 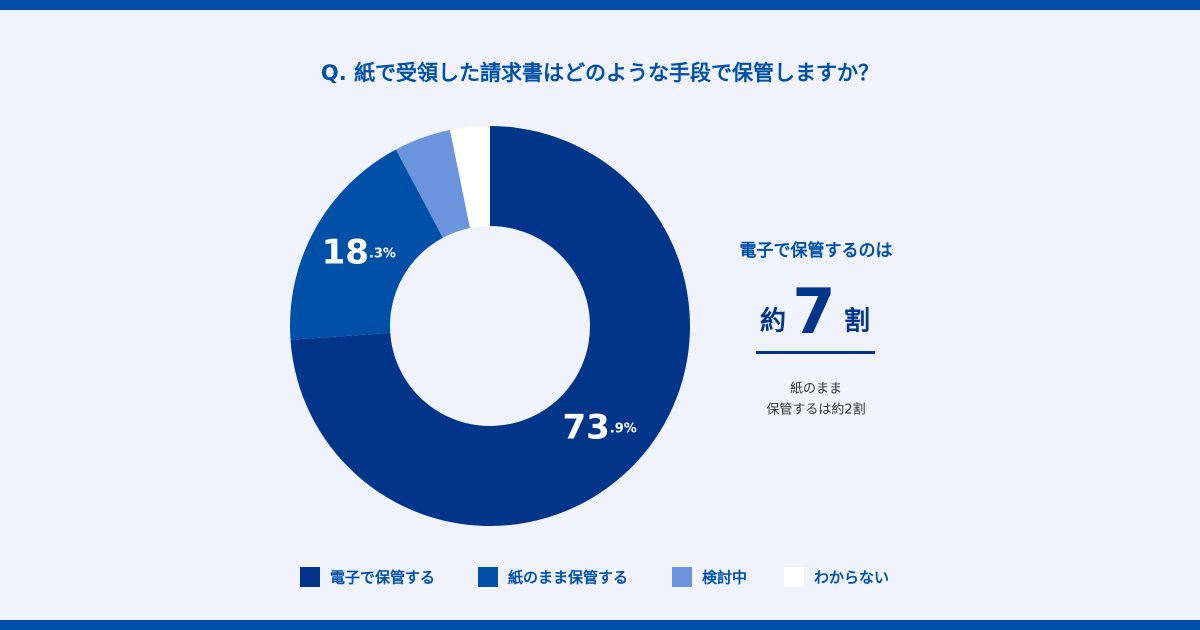 What do you see at coordinates (359, 252) in the screenshot?
I see `value-label: 18.3%` at bounding box center [359, 252].